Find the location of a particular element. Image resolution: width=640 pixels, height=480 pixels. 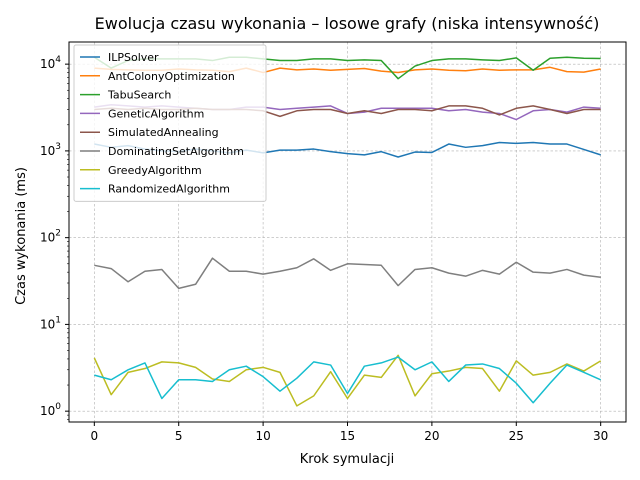

x-axis-label: Krok symulacji is located at coordinates (347, 459).